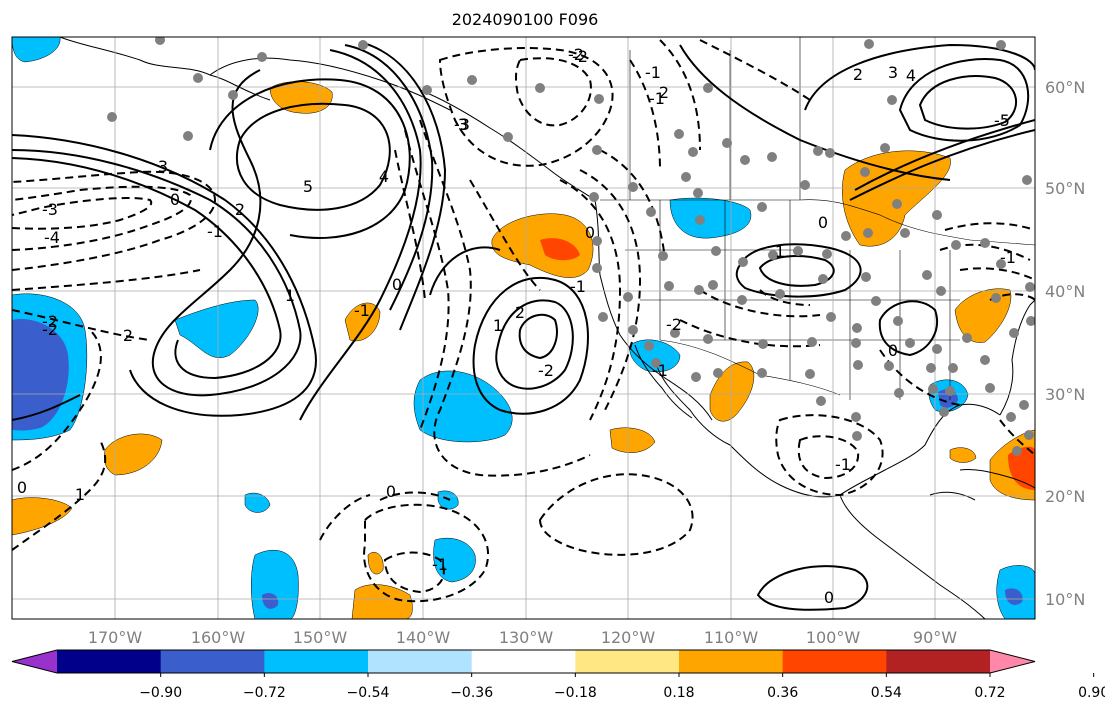  Describe the element at coordinates (160, 693) in the screenshot. I see `colorbar-tick-label: −0.90` at that location.